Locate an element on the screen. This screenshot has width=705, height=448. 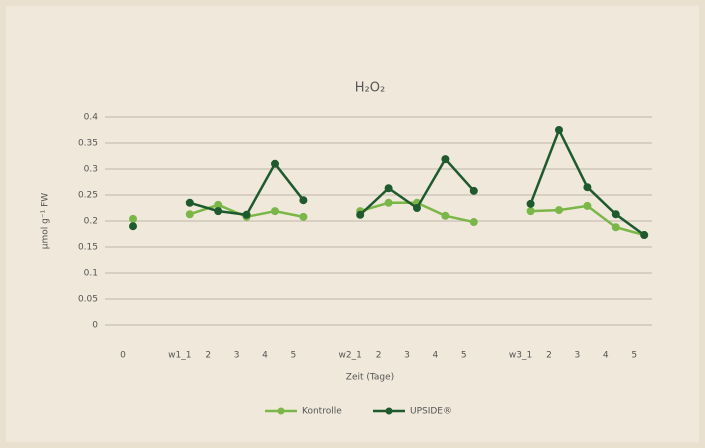
y-tick-label: 0.25 is located at coordinates (88, 196).